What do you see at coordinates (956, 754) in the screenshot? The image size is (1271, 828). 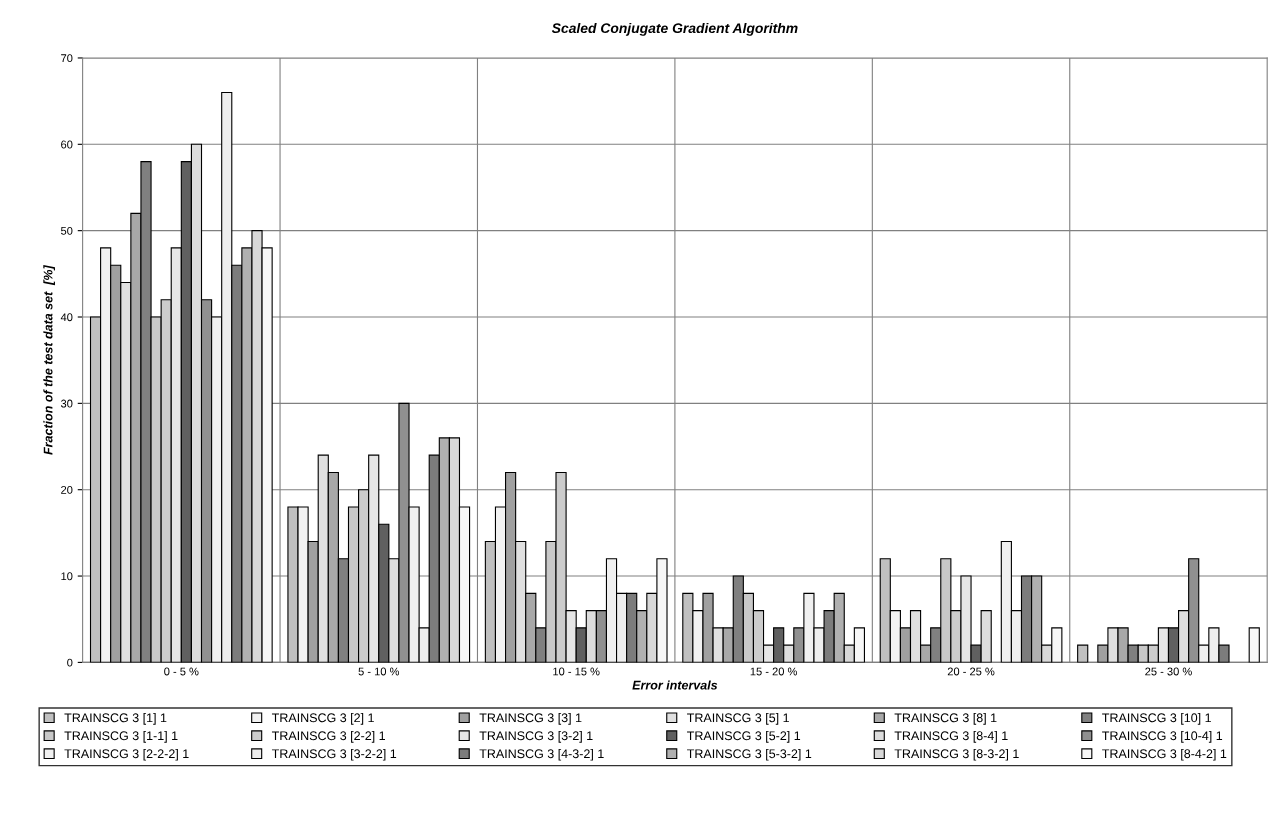 I see `legend-label: TRAINSCG 3 [8-3-2] 1` at bounding box center [956, 754].